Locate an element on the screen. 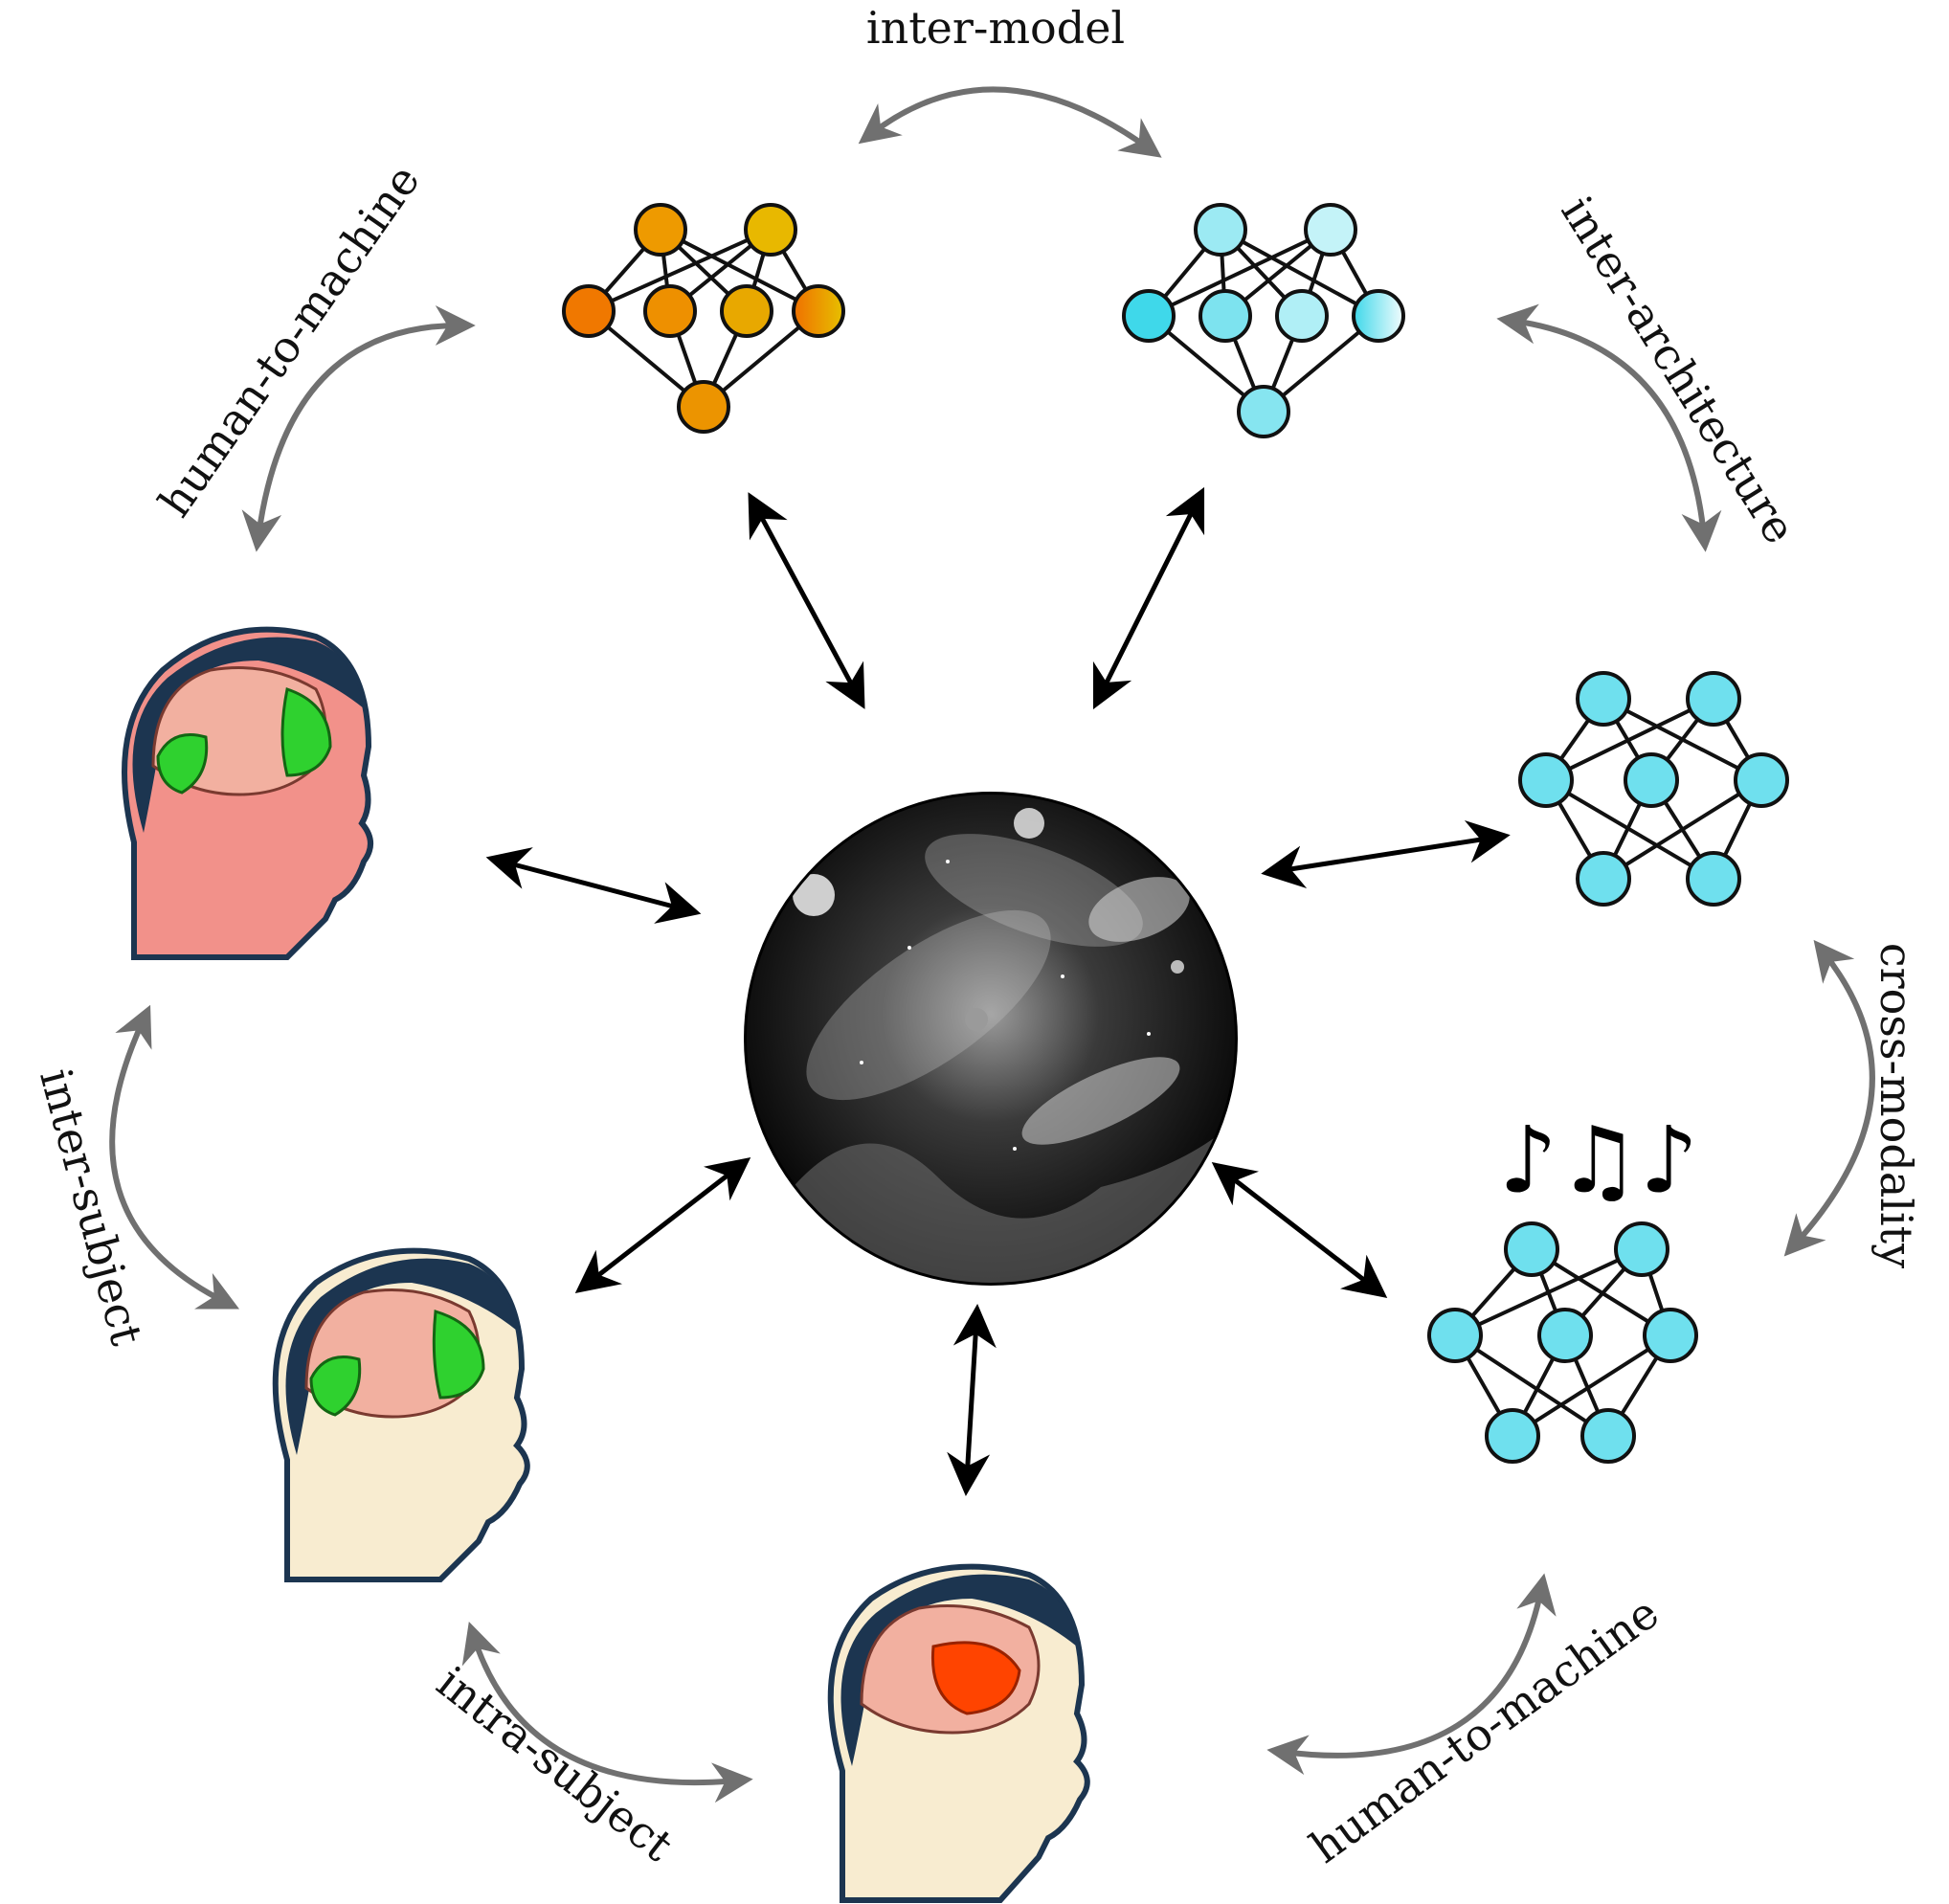 Image resolution: width=1949 pixels, height=1904 pixels. arrow-head1-center is located at coordinates (593, 885).